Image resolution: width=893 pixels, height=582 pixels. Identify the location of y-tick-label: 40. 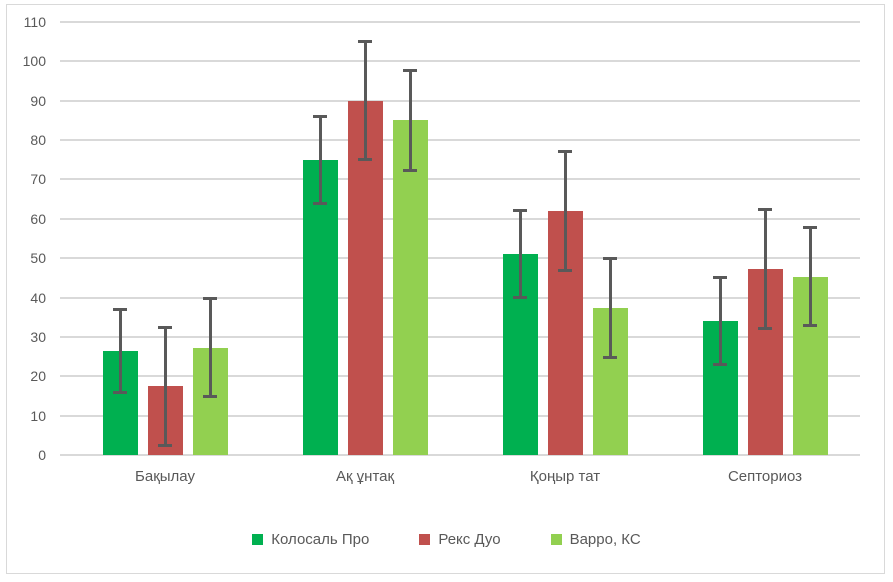
(38, 297).